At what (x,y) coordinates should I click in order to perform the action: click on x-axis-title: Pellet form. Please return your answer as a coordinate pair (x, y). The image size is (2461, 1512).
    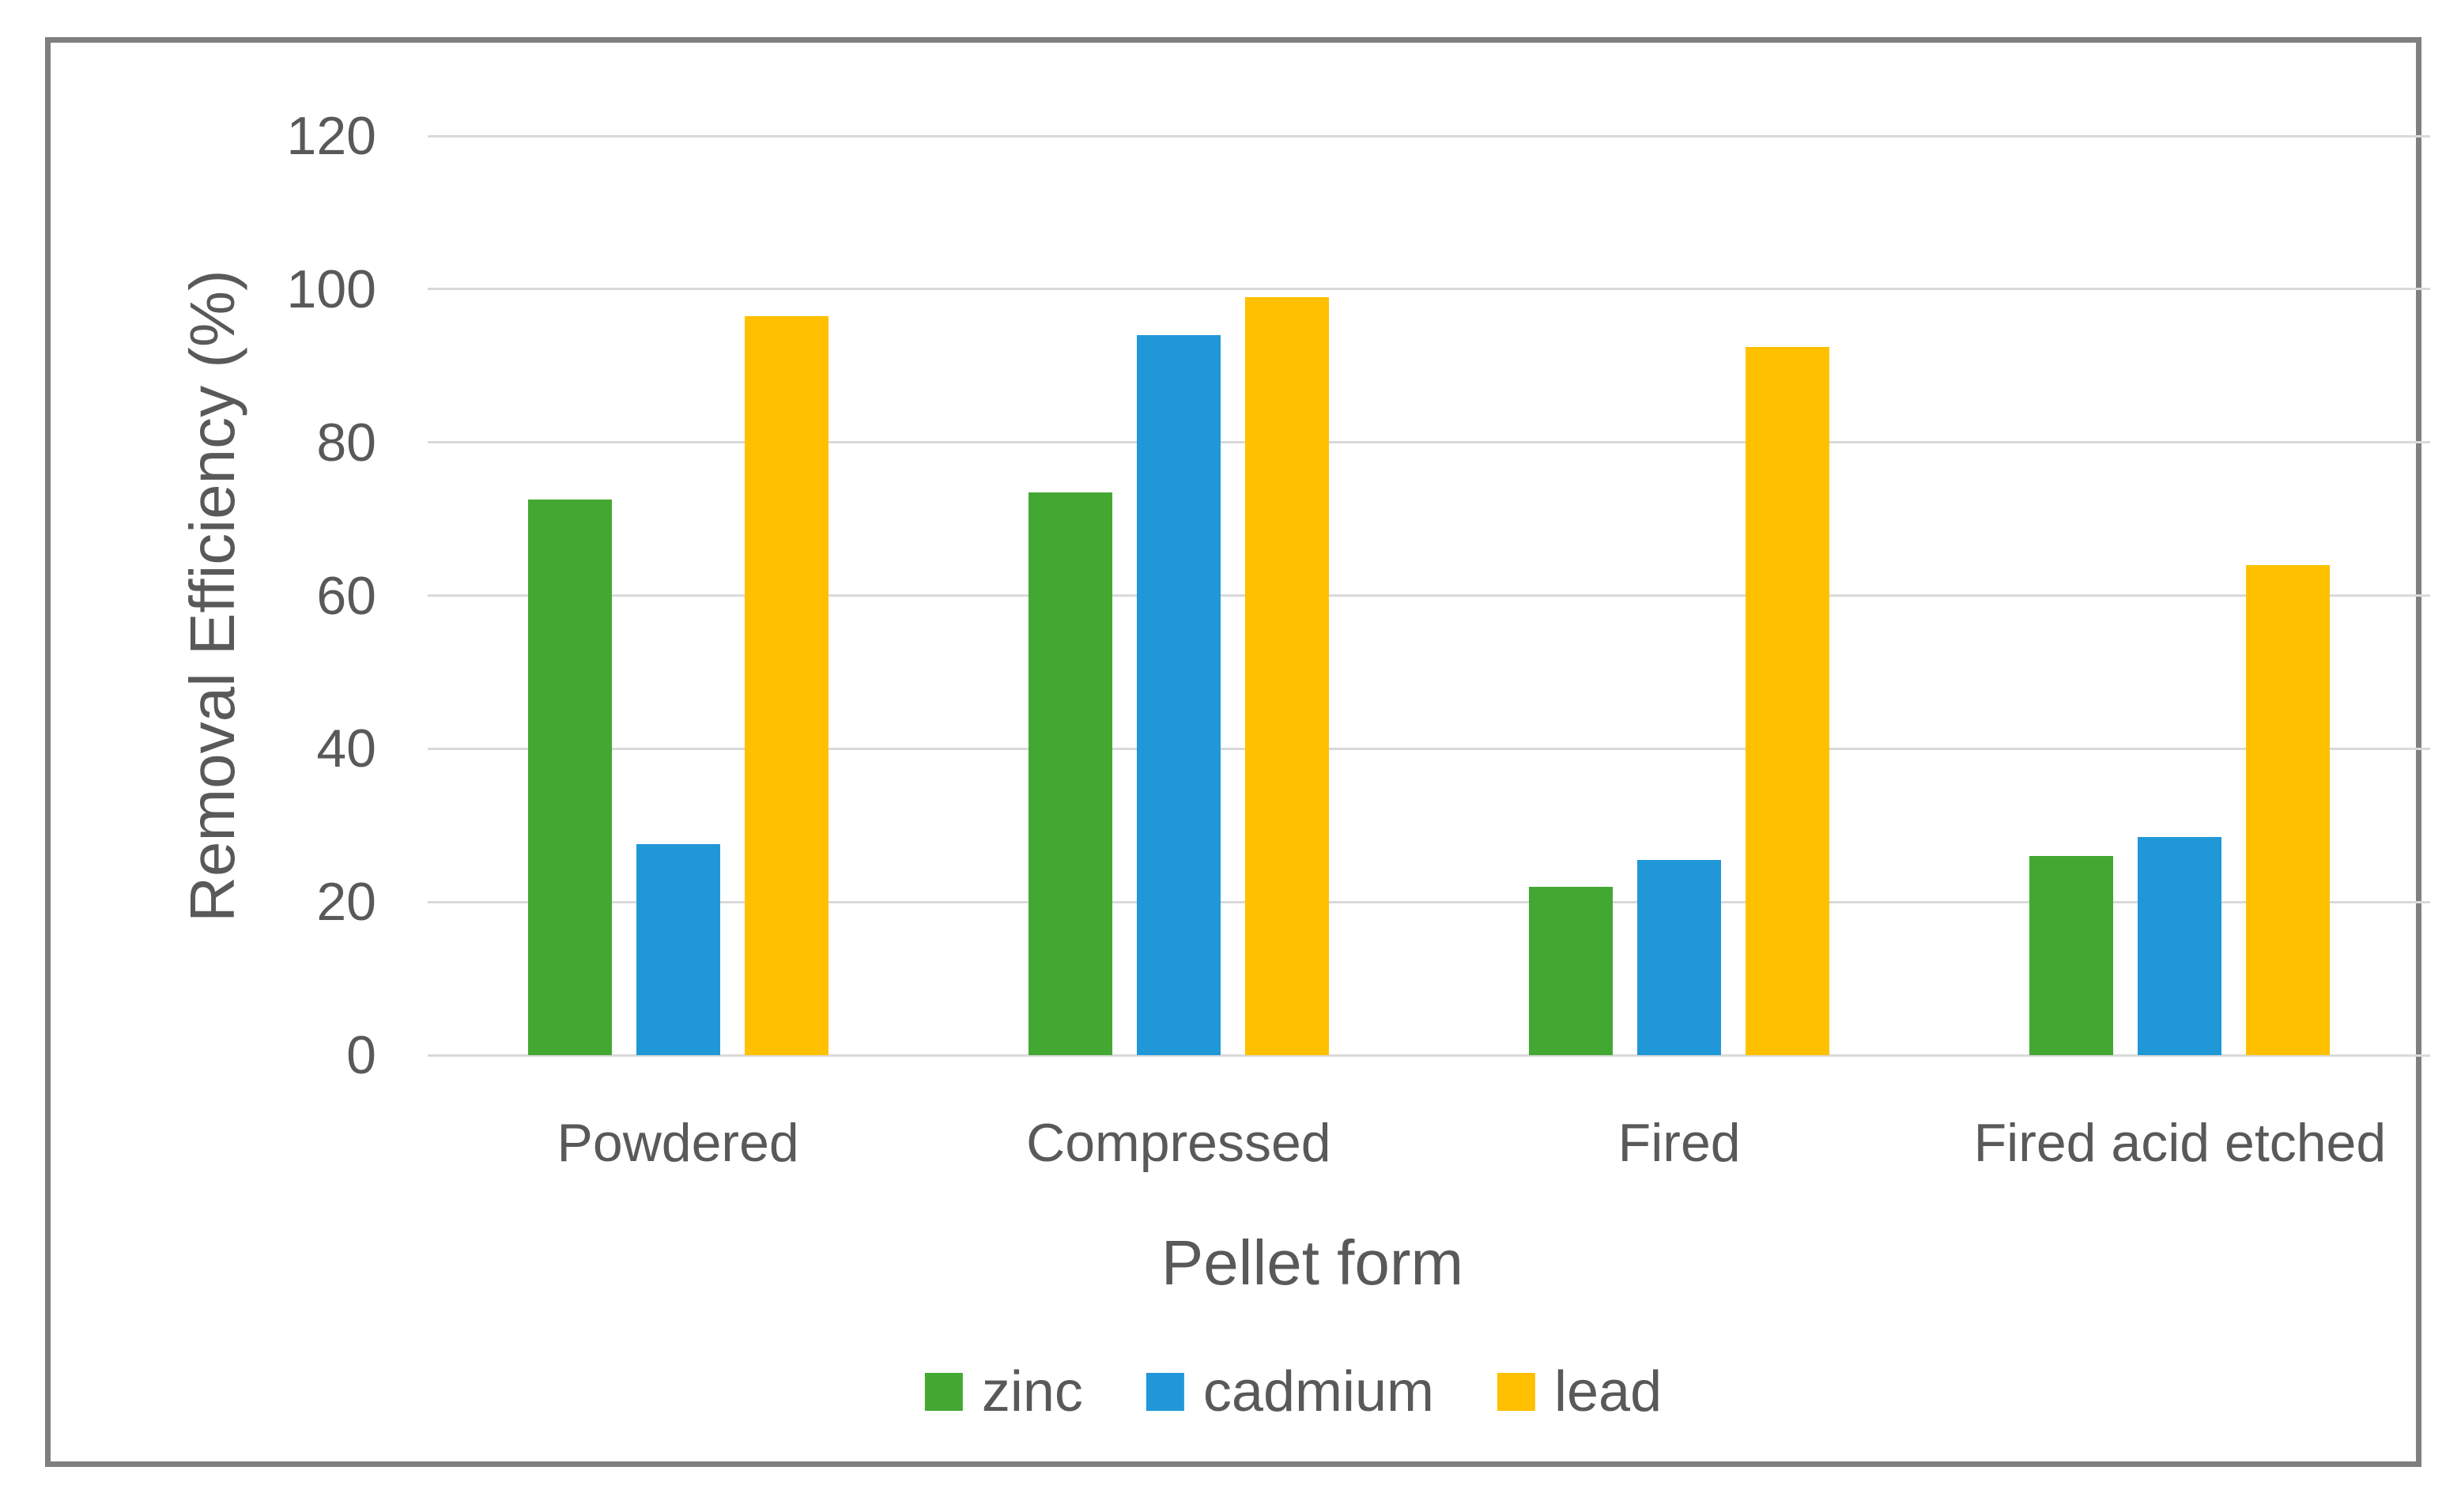
    Looking at the image, I should click on (1312, 1262).